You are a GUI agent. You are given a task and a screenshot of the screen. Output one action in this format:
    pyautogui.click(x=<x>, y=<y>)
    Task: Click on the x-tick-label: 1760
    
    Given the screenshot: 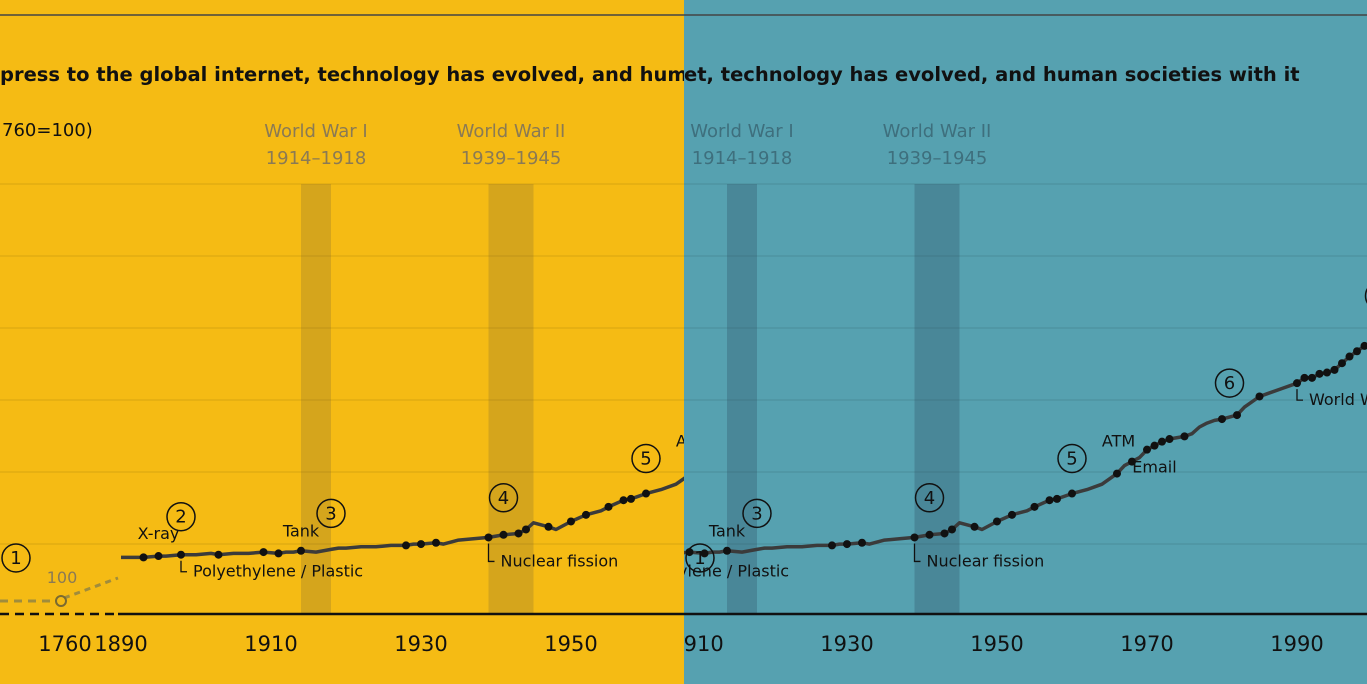 What is the action you would take?
    pyautogui.click(x=64, y=644)
    